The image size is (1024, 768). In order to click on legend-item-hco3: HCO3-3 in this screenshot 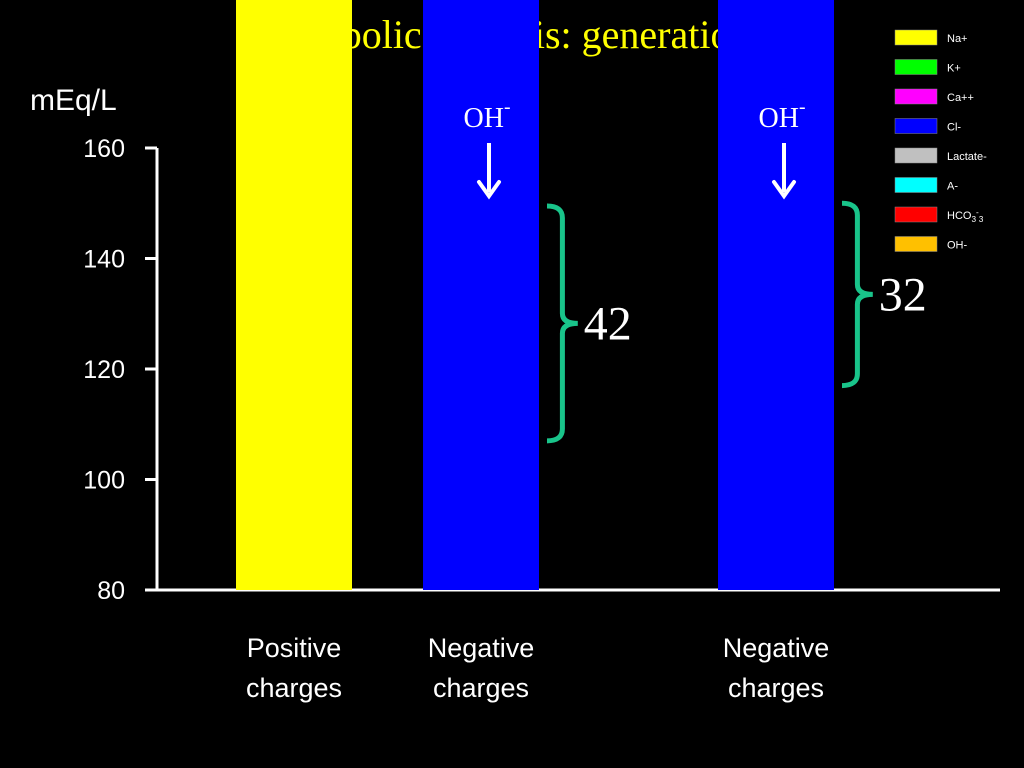, I will do `click(939, 215)`.